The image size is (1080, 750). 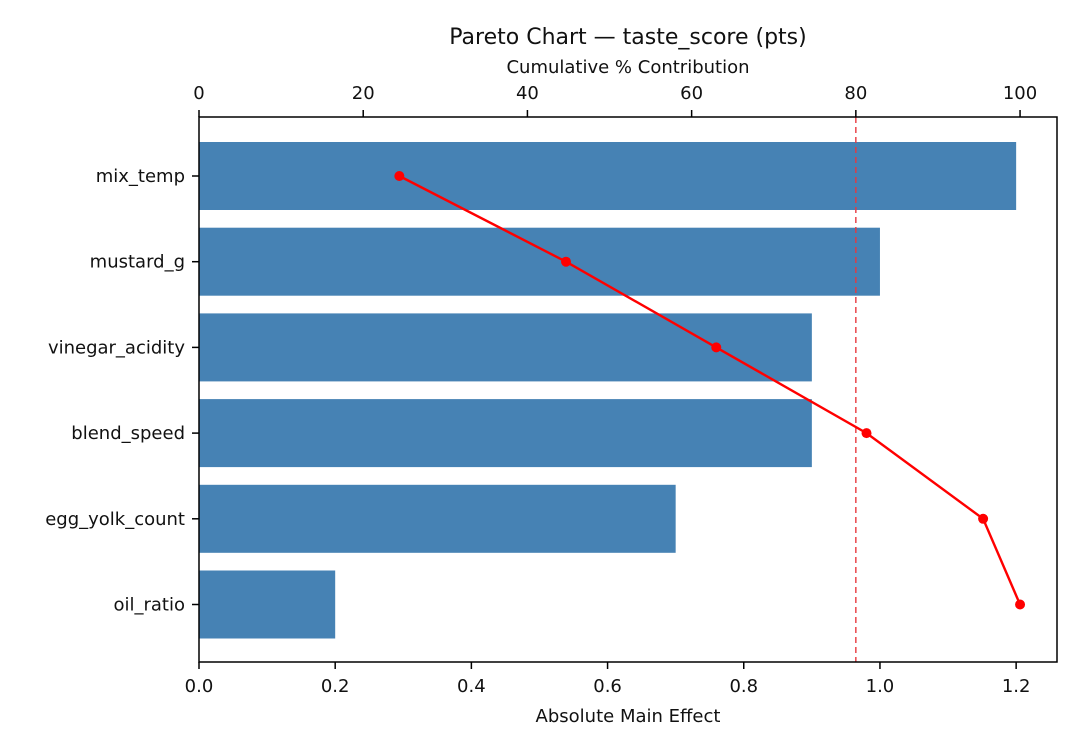 What do you see at coordinates (505, 347) in the screenshot?
I see `bar-vinegar_acidity` at bounding box center [505, 347].